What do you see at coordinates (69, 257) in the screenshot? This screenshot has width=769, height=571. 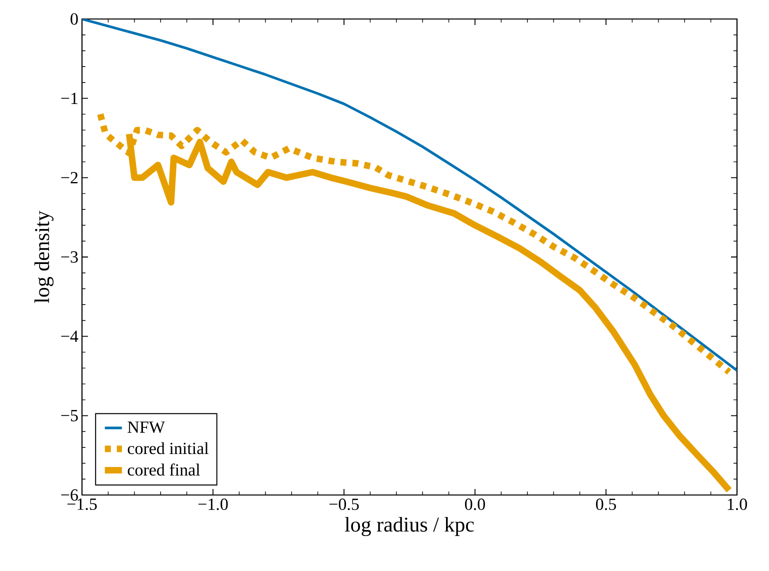 I see `y-tick-label: −3` at bounding box center [69, 257].